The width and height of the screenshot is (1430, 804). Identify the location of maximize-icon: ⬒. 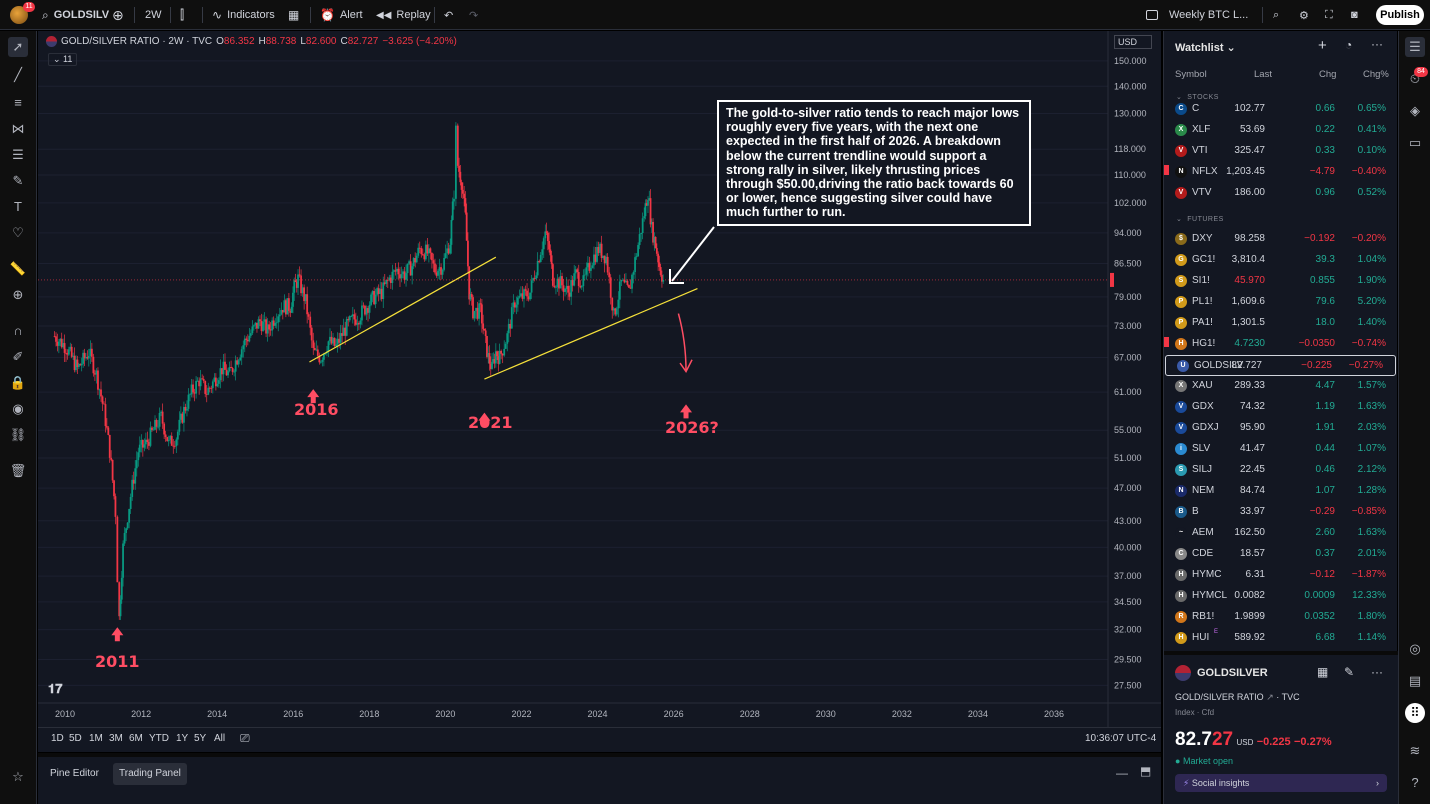
(1146, 771).